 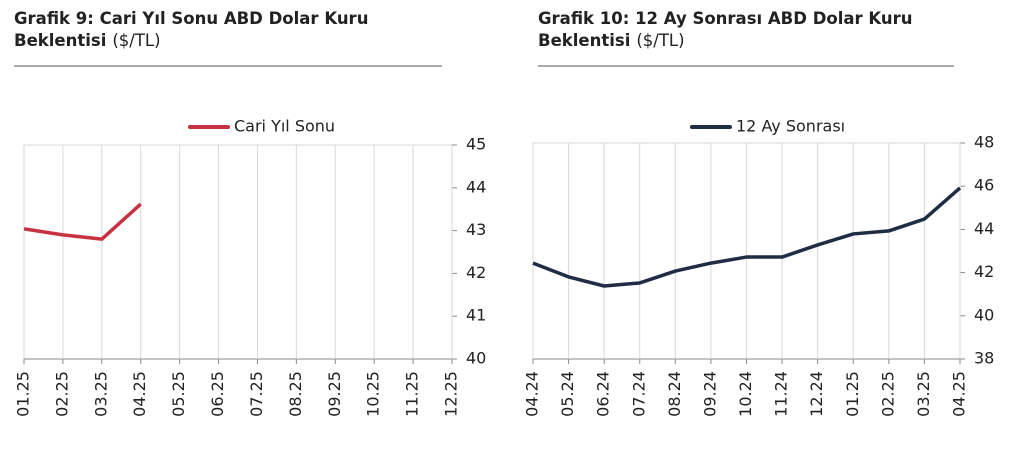 What do you see at coordinates (532, 394) in the screenshot?
I see `x-tick-label: 04.24` at bounding box center [532, 394].